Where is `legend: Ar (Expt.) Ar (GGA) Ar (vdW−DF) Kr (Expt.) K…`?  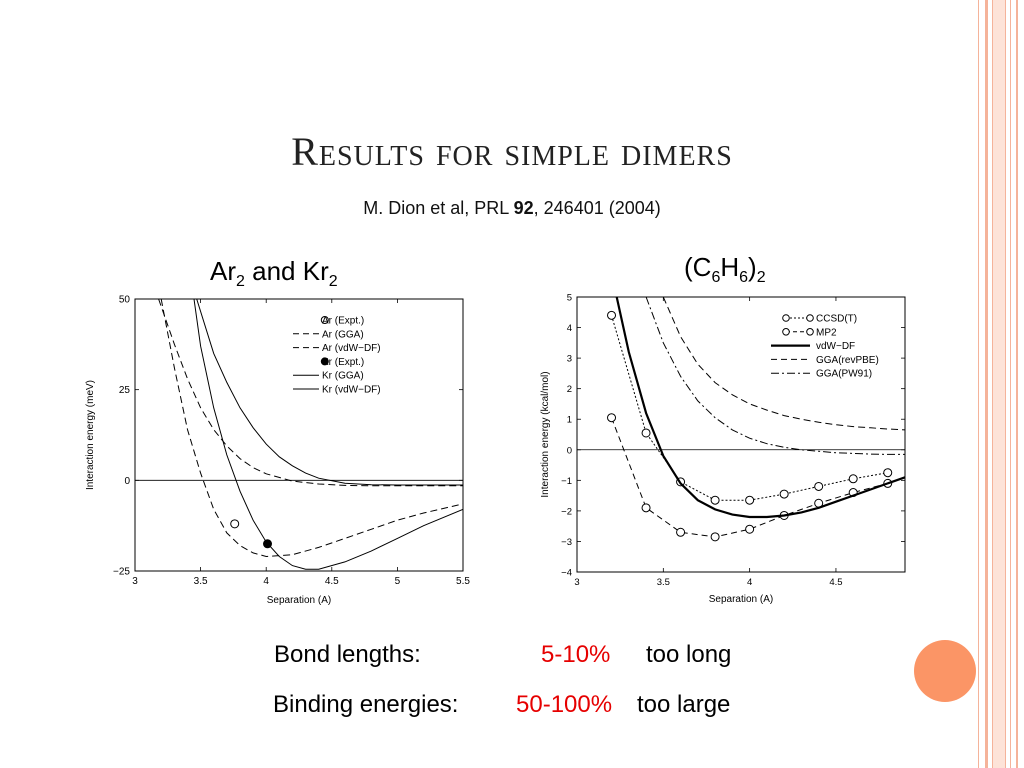
legend: Ar (Expt.) Ar (GGA) Ar (vdW−DF) Kr (Expt.) K… is located at coordinates (337, 356).